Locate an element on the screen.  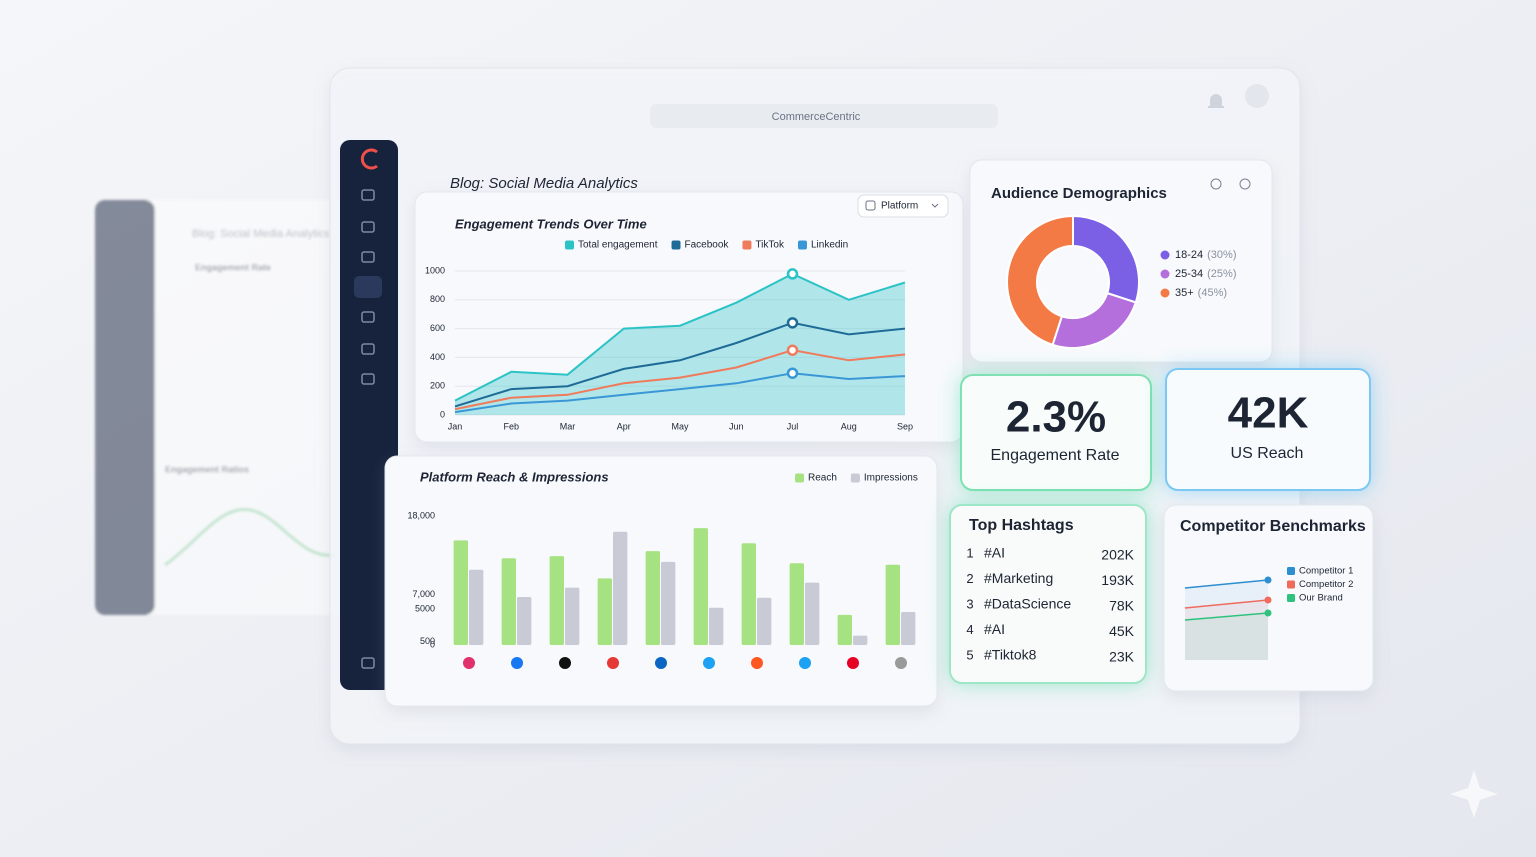
hashtag-rank: 2 is located at coordinates (969, 578).